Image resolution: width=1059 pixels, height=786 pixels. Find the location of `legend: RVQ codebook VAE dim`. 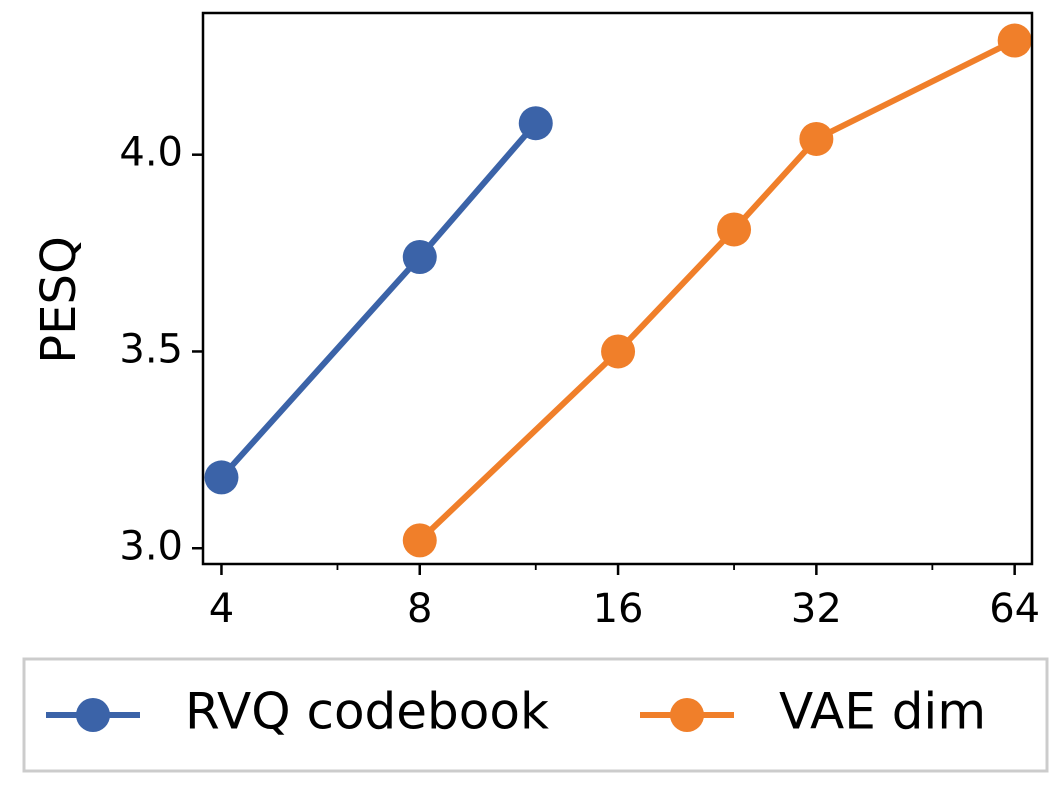

legend: RVQ codebook VAE dim is located at coordinates (535, 715).